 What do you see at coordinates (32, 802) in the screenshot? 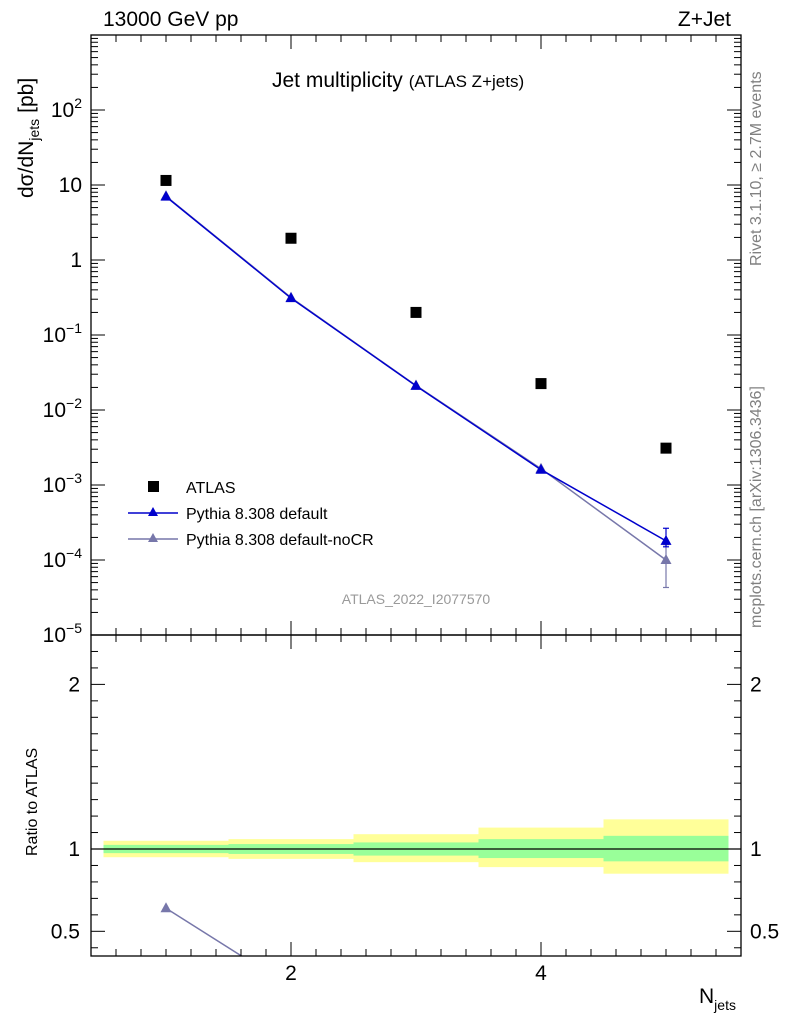
I see `ratio-y-axis-label: Ratio to ATLAS` at bounding box center [32, 802].